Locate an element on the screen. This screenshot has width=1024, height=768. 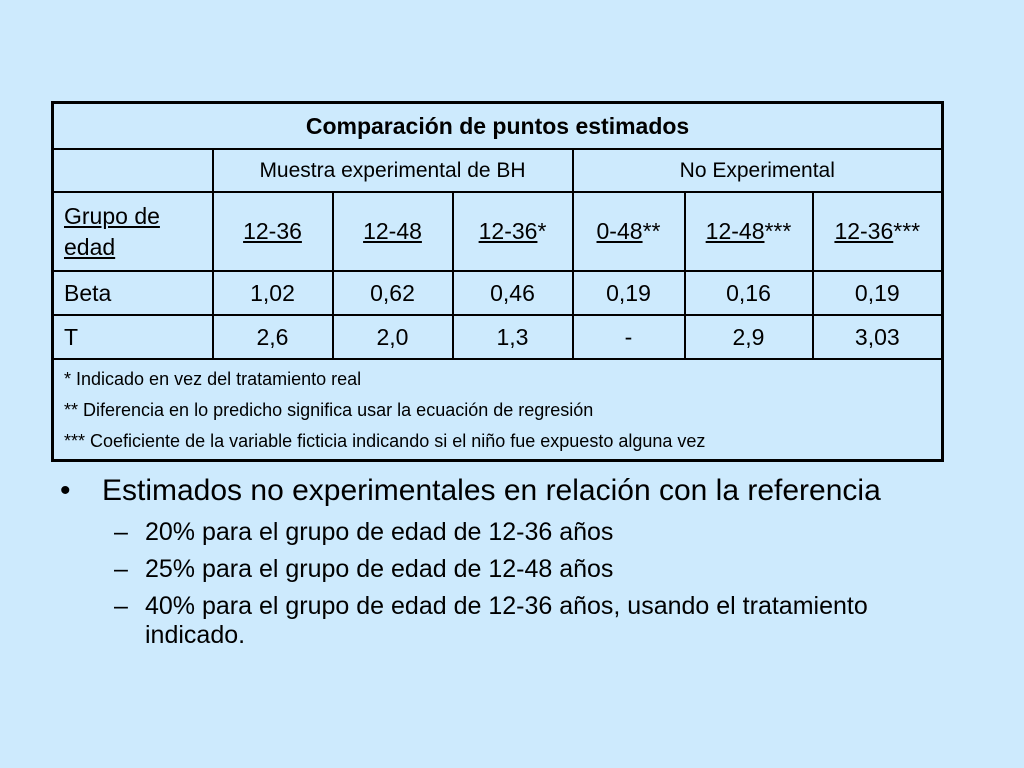
table-title-row: Comparación de puntos estimados is located at coordinates (497, 125).